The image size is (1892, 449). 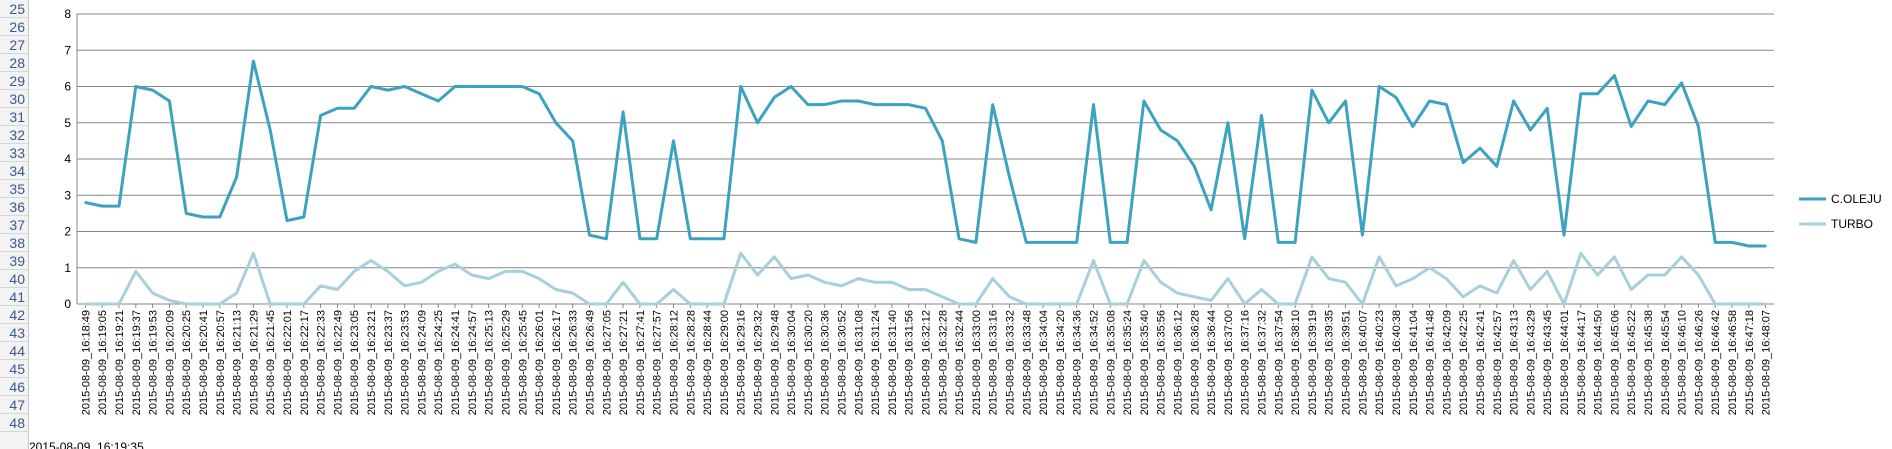 What do you see at coordinates (14, 27) in the screenshot?
I see `row-header-26: 26` at bounding box center [14, 27].